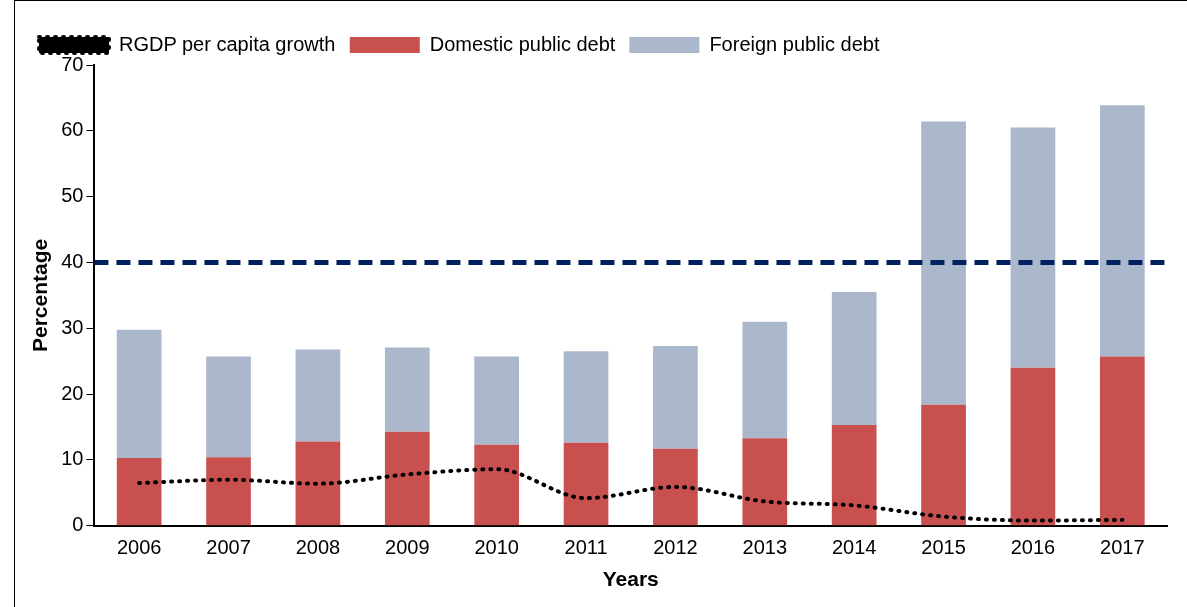 The image size is (1187, 607). Describe the element at coordinates (318, 547) in the screenshot. I see `x-tick-label: 2008` at that location.